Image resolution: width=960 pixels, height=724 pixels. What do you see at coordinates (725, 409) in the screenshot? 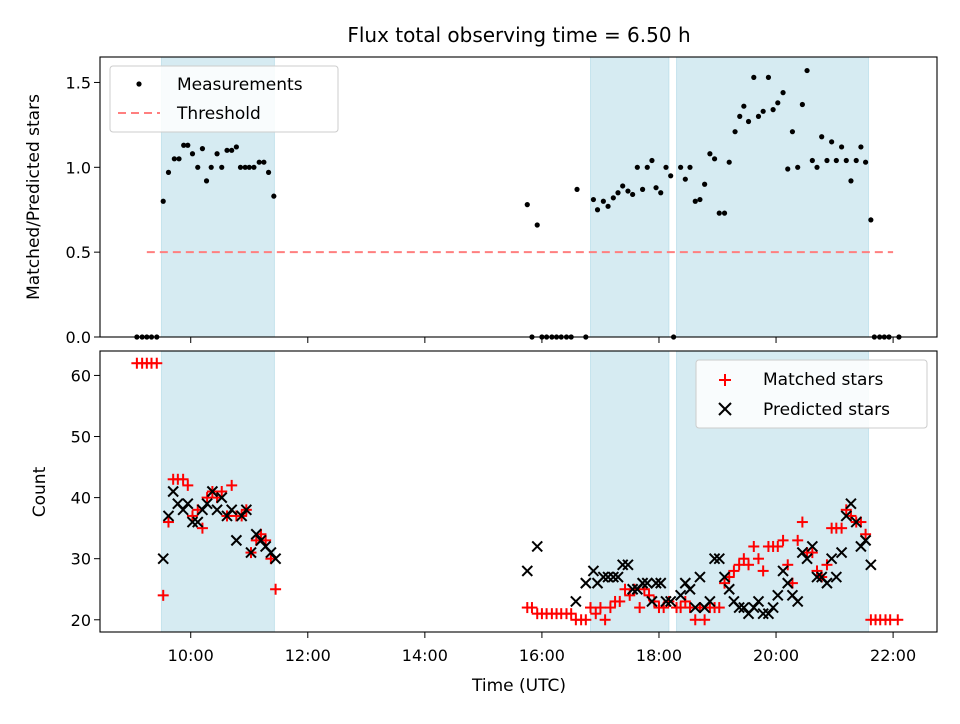
I see `legend-predicted-marker` at bounding box center [725, 409].